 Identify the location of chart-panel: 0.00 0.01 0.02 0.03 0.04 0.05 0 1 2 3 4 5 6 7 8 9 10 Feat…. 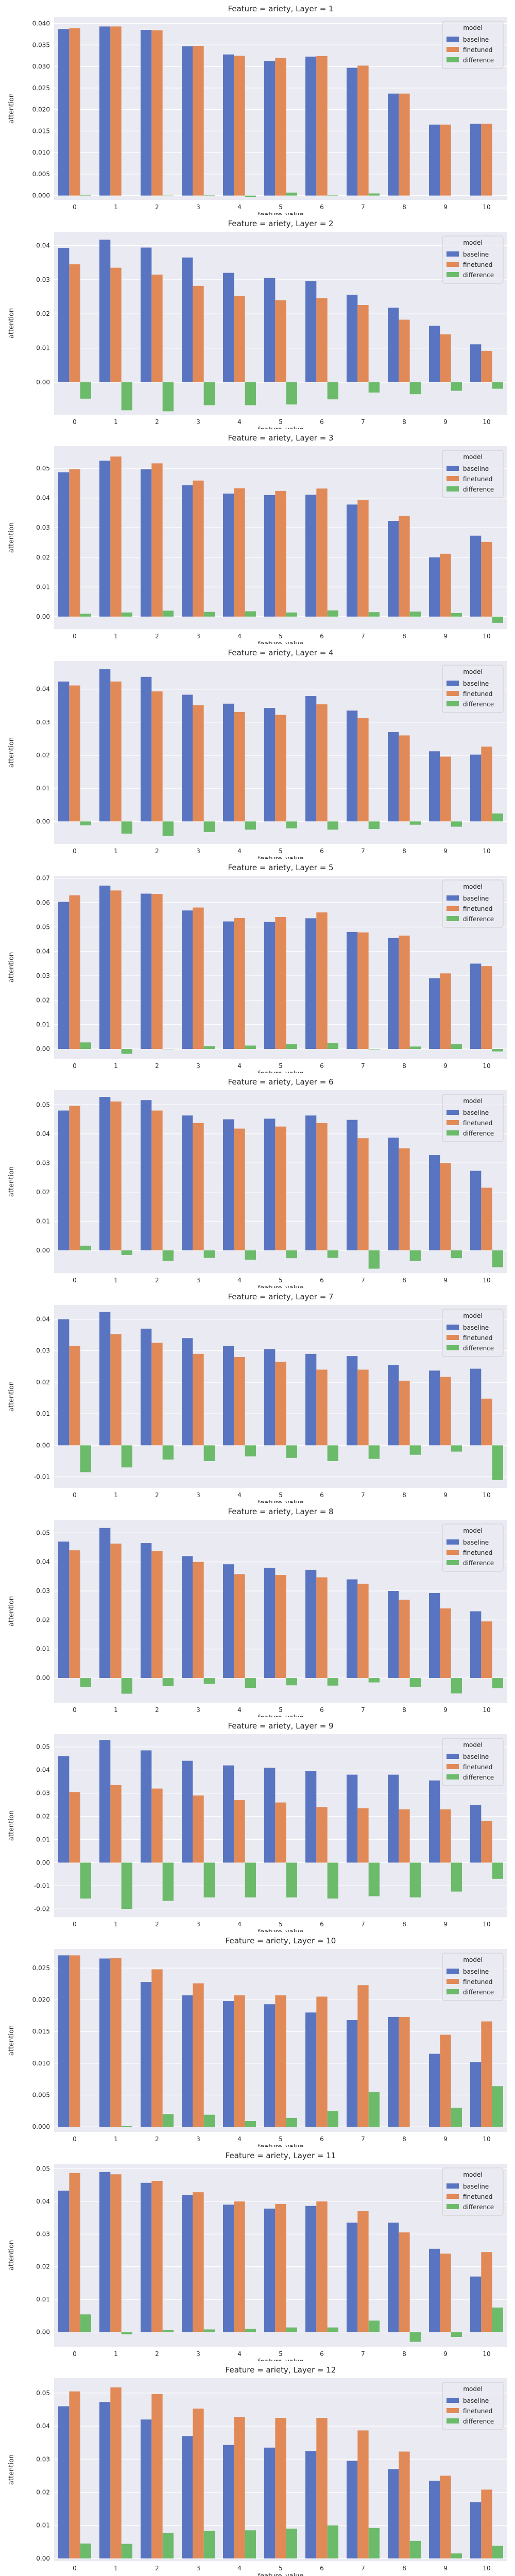
(257, 2468).